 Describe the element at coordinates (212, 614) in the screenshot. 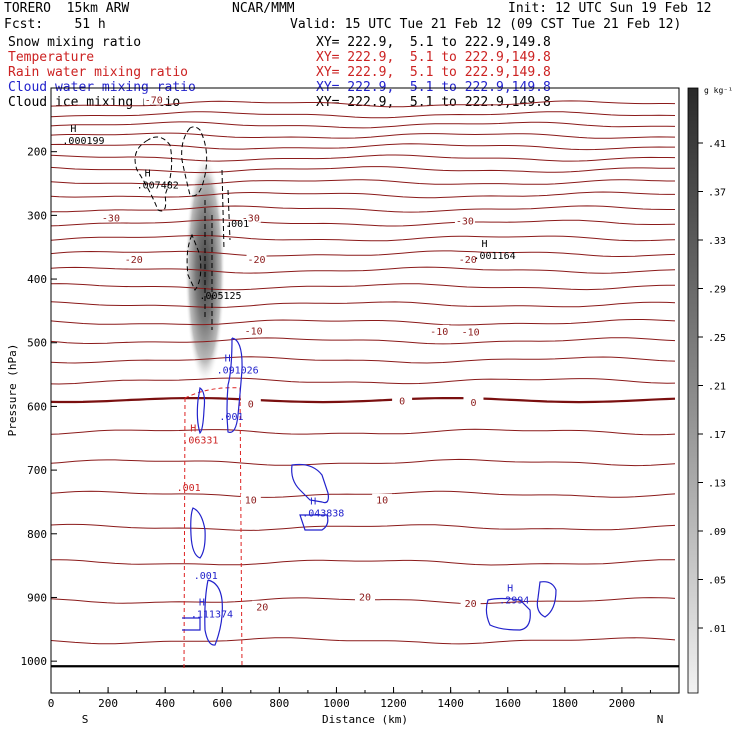

I see `max-value: .111374` at that location.